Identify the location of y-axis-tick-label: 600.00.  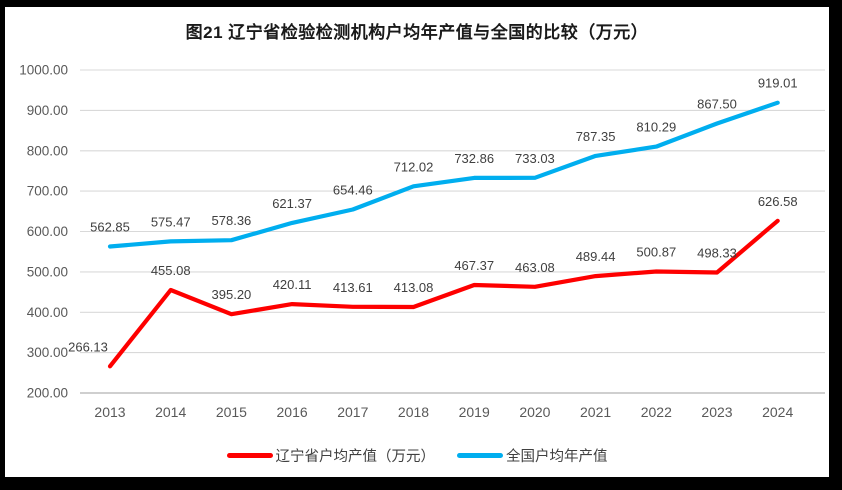
(47, 231).